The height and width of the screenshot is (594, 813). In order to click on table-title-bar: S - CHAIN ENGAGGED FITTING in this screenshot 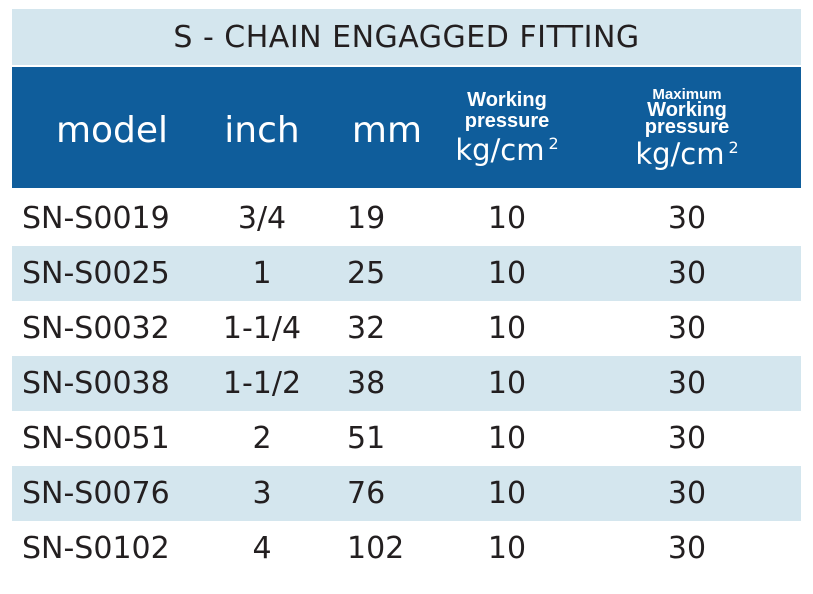, I will do `click(406, 37)`.